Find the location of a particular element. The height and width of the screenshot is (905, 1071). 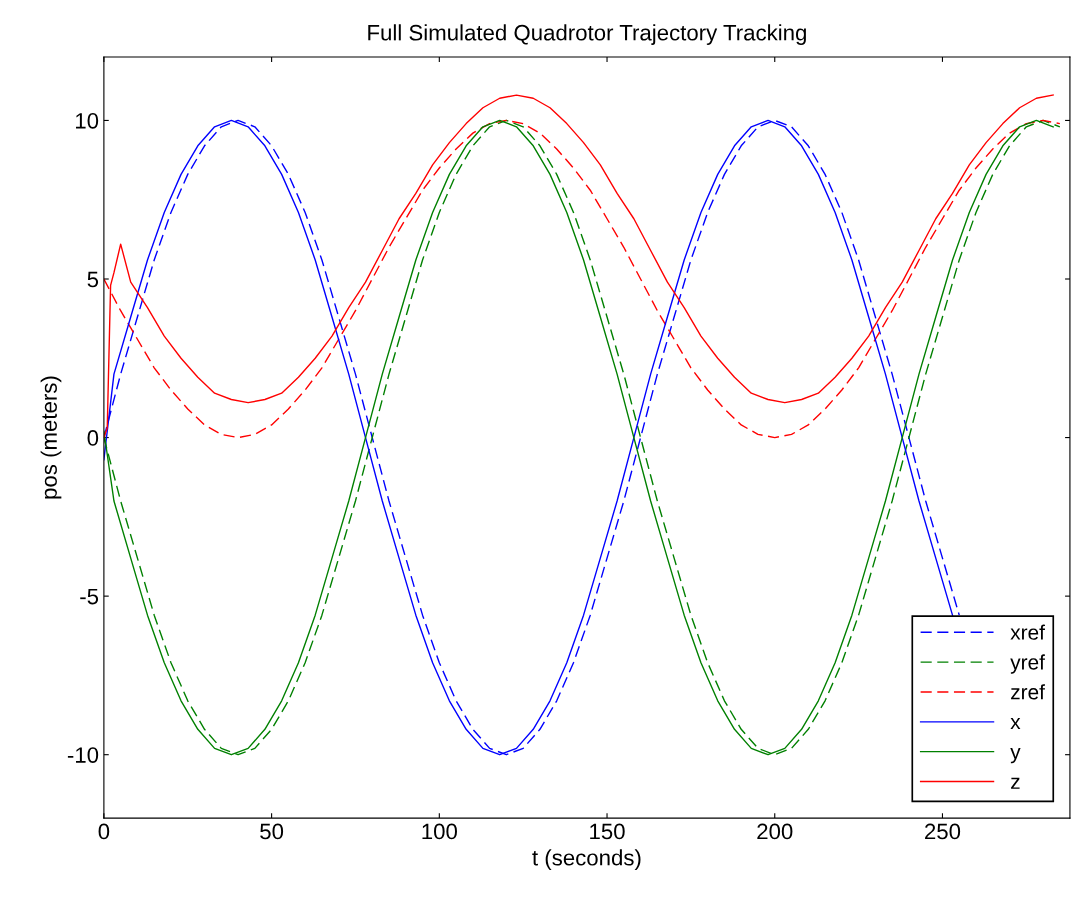

legend-label: z is located at coordinates (1015, 783).